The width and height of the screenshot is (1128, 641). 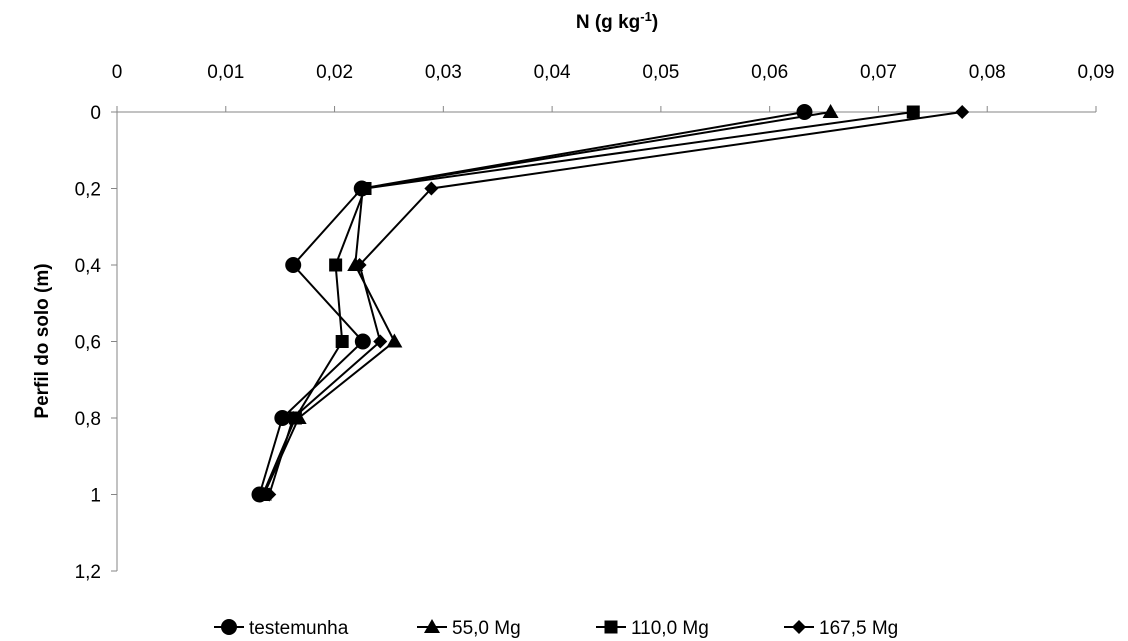 What do you see at coordinates (556, 628) in the screenshot?
I see `legend: testemunha 55,0 Mg 110,0 Mg 167,5 Mg` at bounding box center [556, 628].